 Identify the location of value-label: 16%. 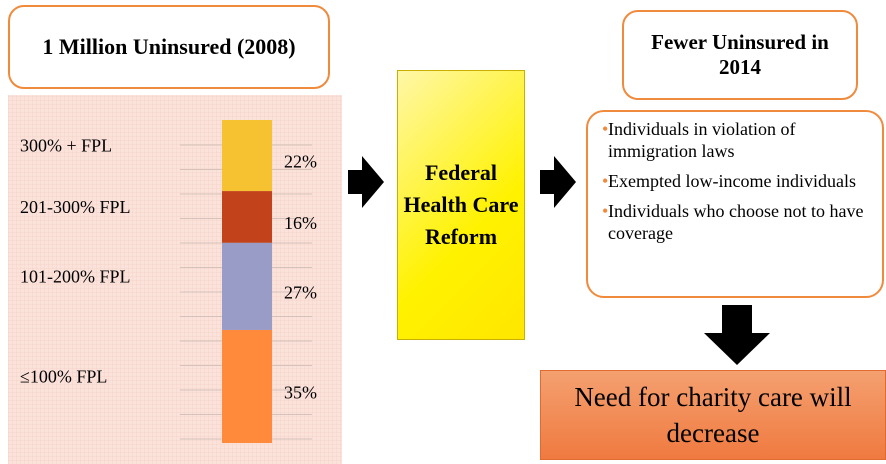
(300, 223).